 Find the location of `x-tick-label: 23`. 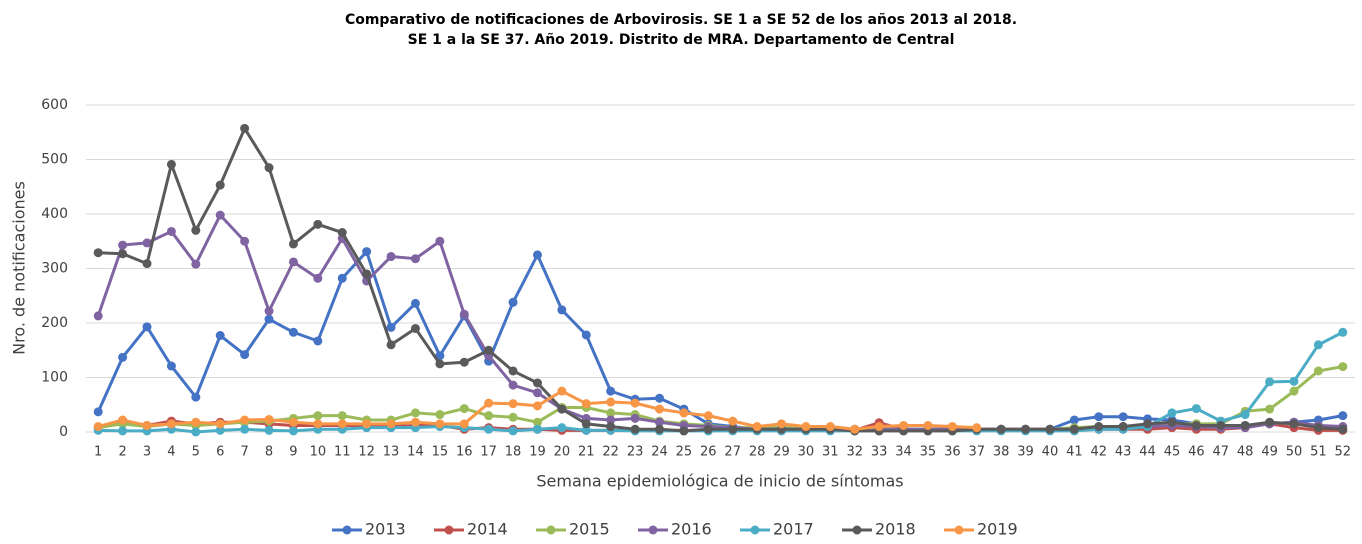

x-tick-label: 23 is located at coordinates (635, 452).